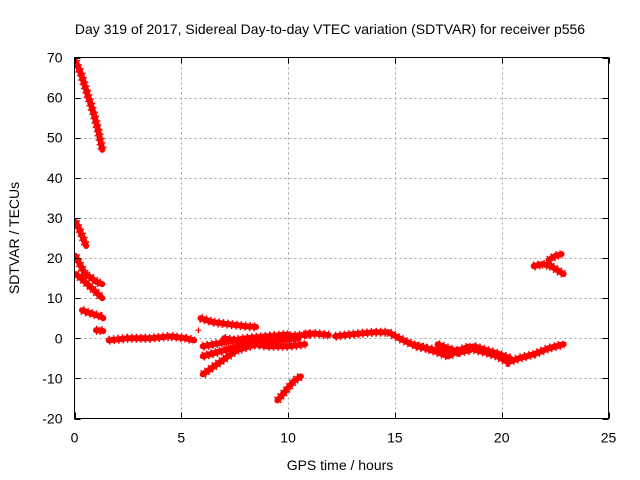 This screenshot has height=480, width=640. What do you see at coordinates (55, 98) in the screenshot?
I see `y-tick-label: 60` at bounding box center [55, 98].